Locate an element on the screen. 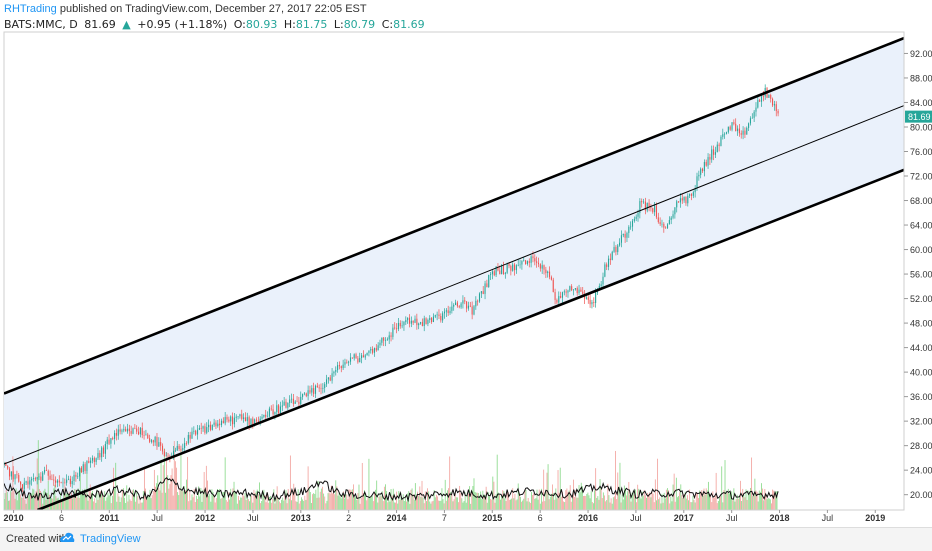 The width and height of the screenshot is (932, 551). y-tick-label: 76.00 is located at coordinates (921, 152).